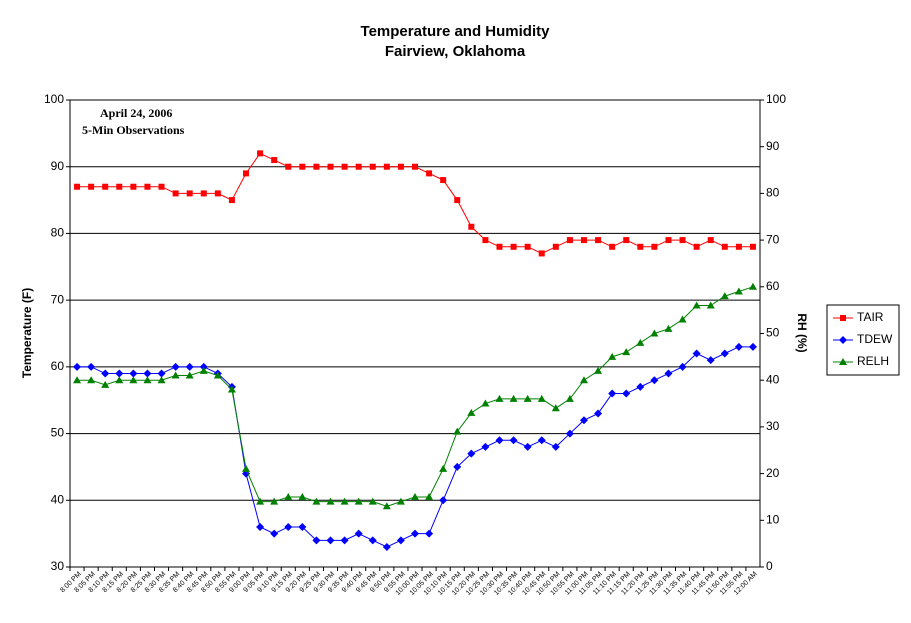 This screenshot has width=911, height=623. What do you see at coordinates (455, 51) in the screenshot?
I see `chart-subtitle: Fairview, Oklahoma` at bounding box center [455, 51].